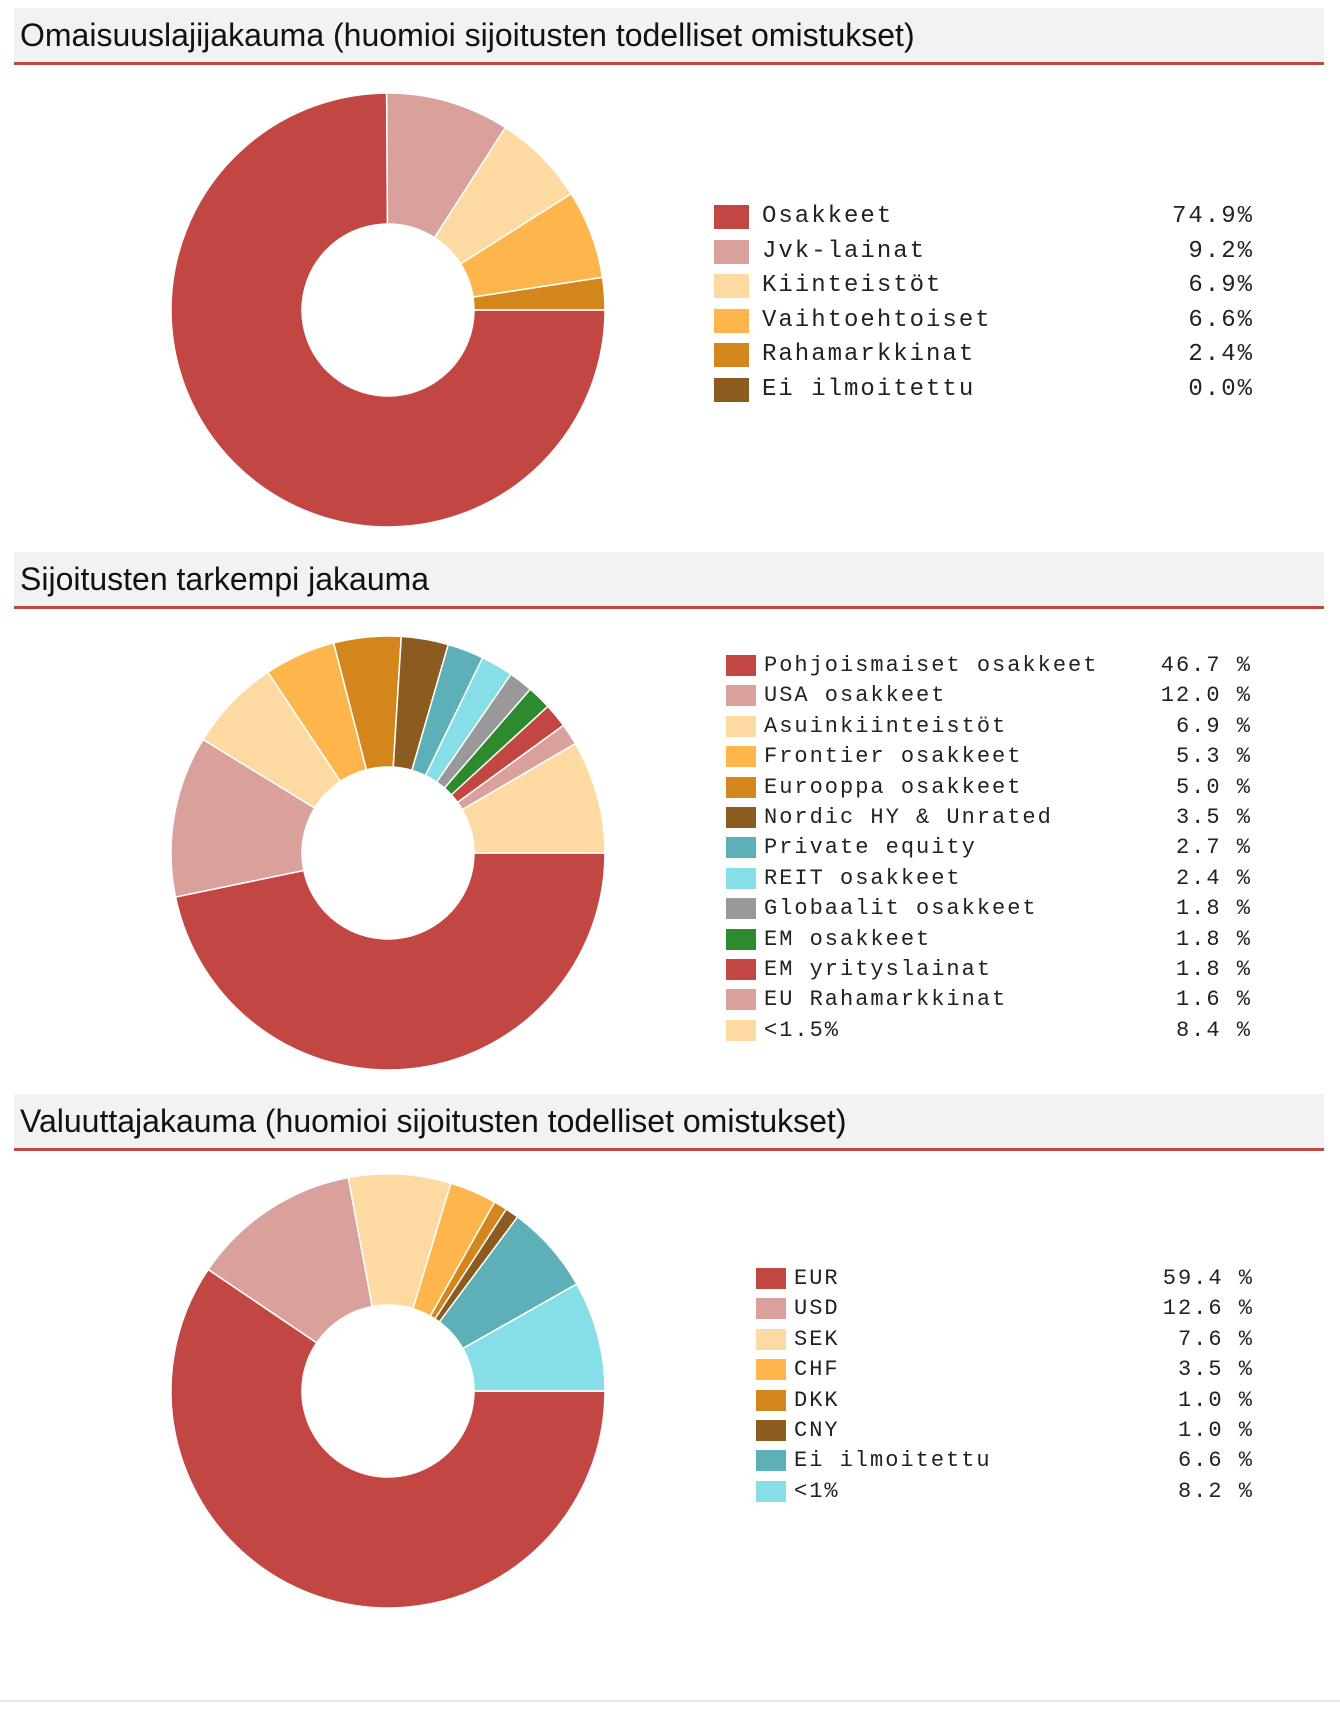 This screenshot has height=1714, width=1340. I want to click on legend-item-sek: SEK 7.6 %, so click(1005, 1342).